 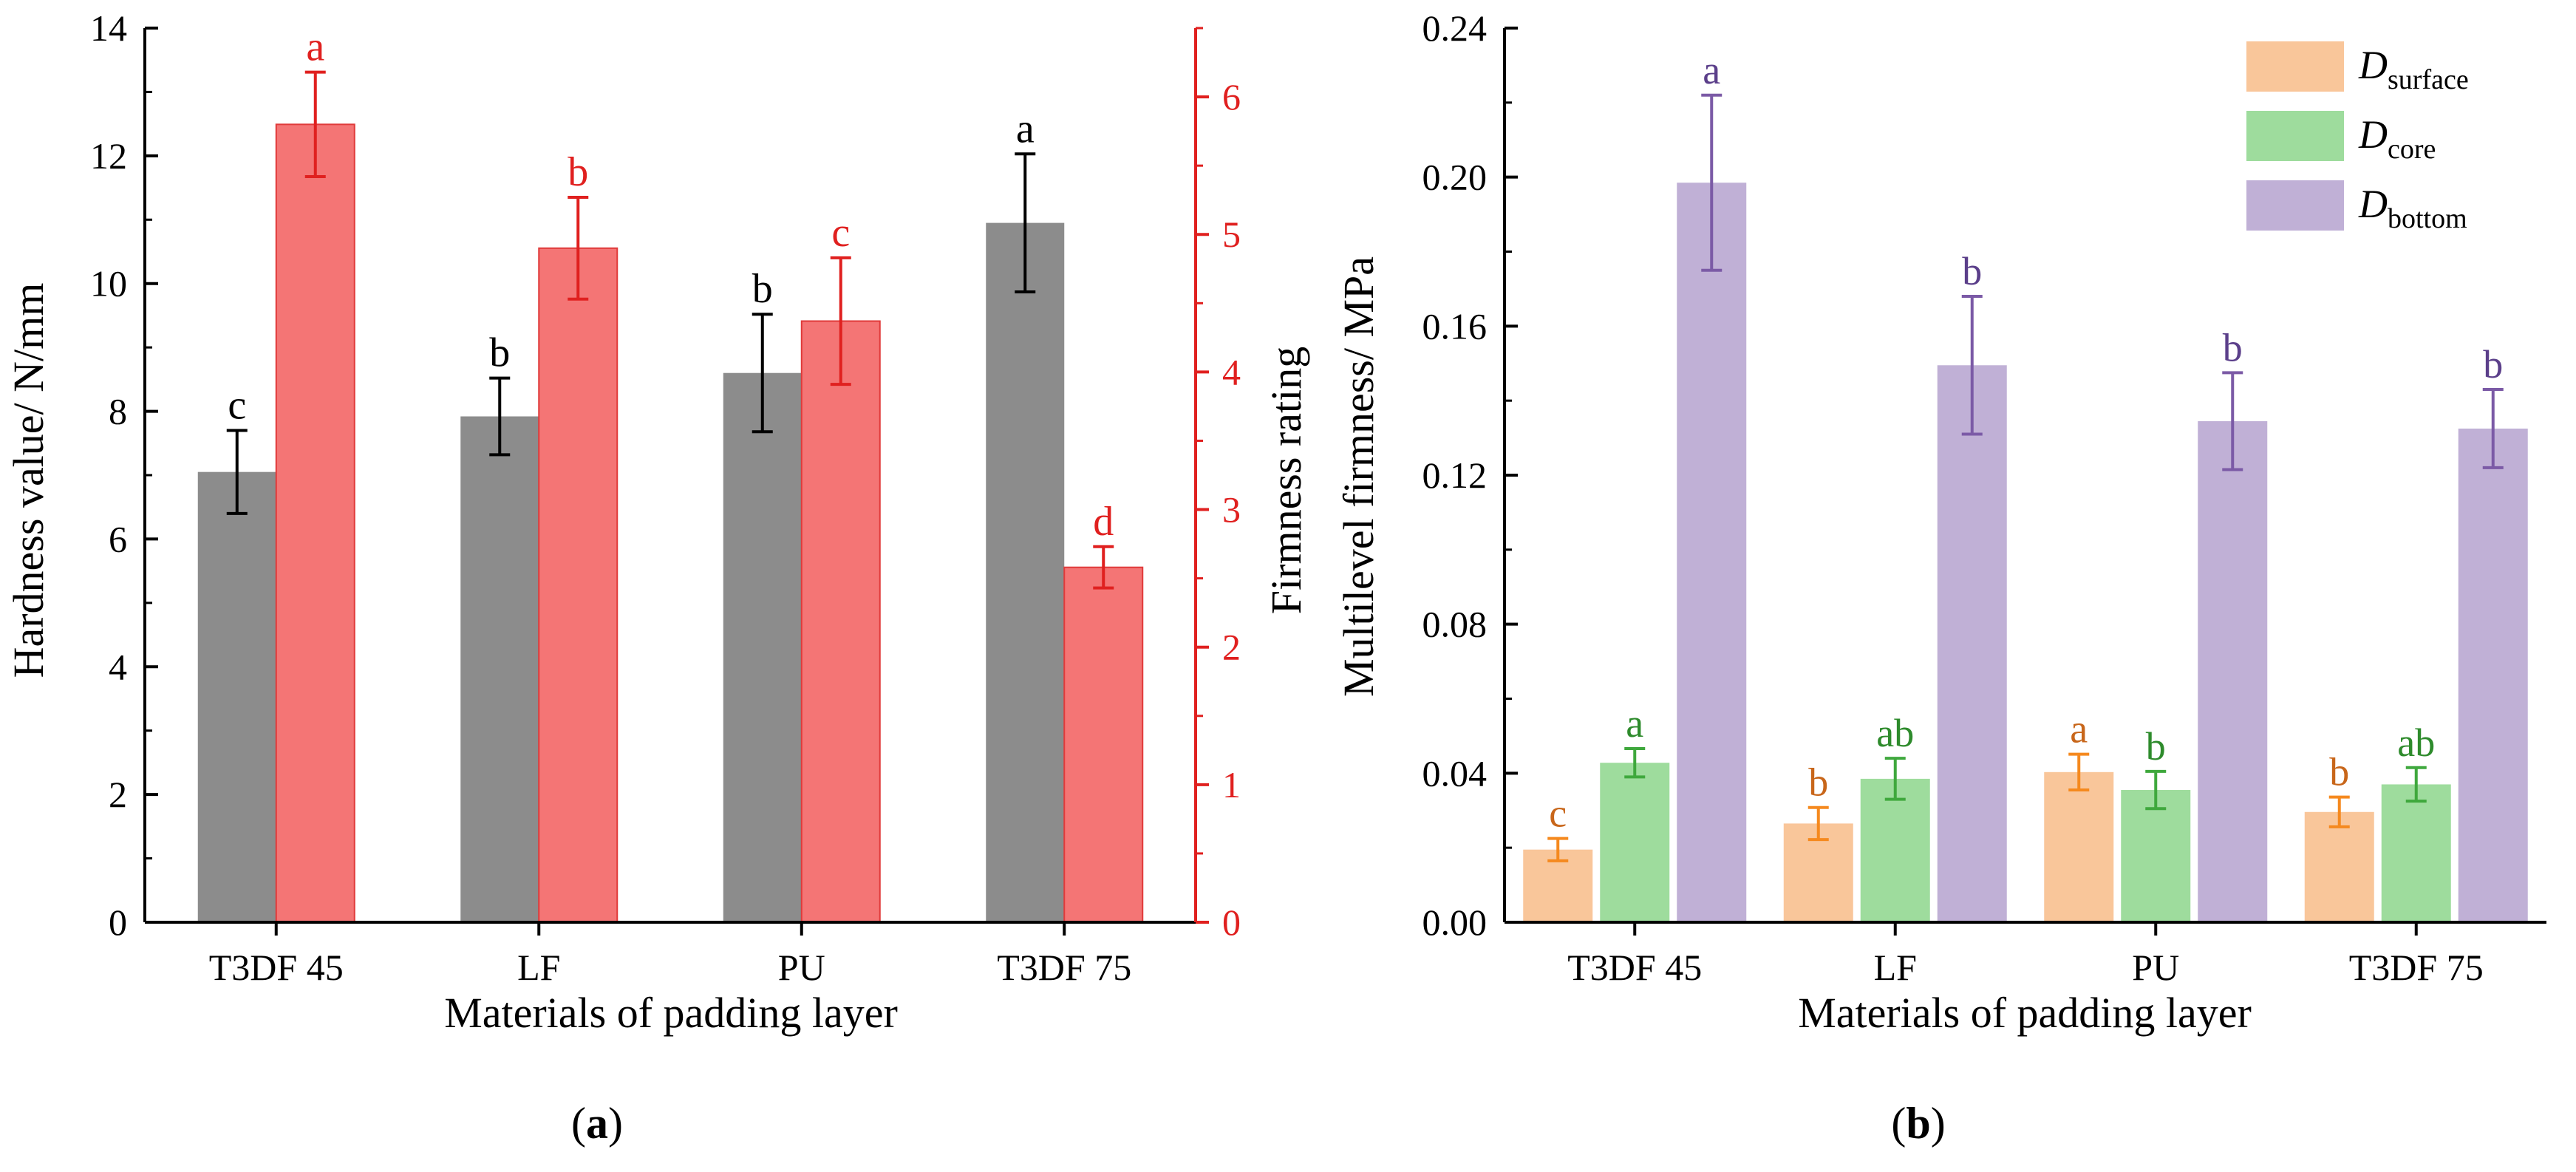 What do you see at coordinates (2416, 742) in the screenshot?
I see `letter-core-3: ab` at bounding box center [2416, 742].